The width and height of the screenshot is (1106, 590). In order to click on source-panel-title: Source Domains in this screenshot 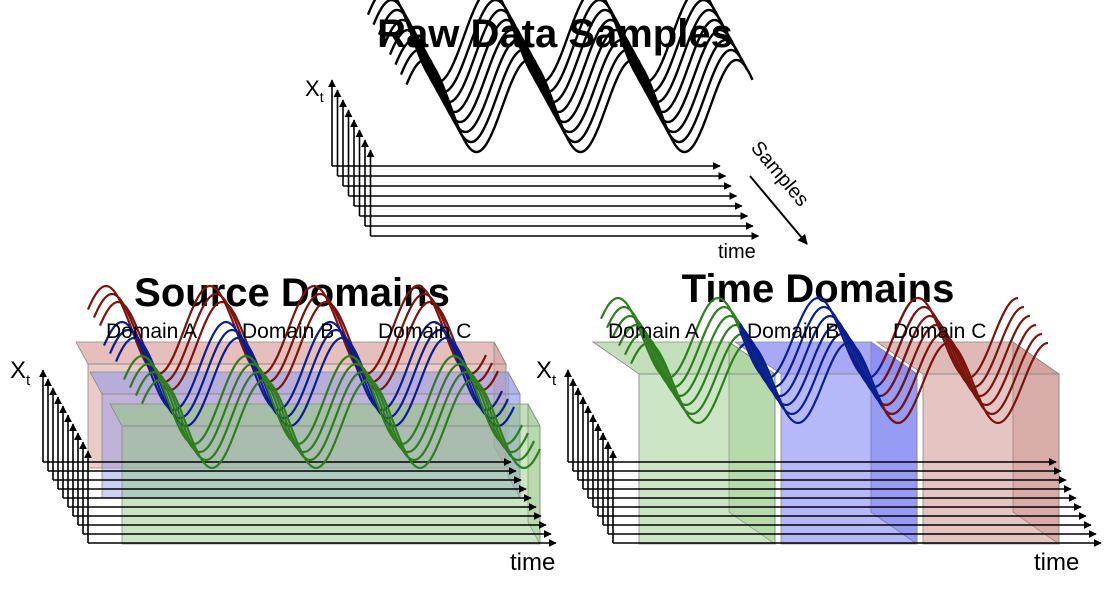, I will do `click(292, 293)`.